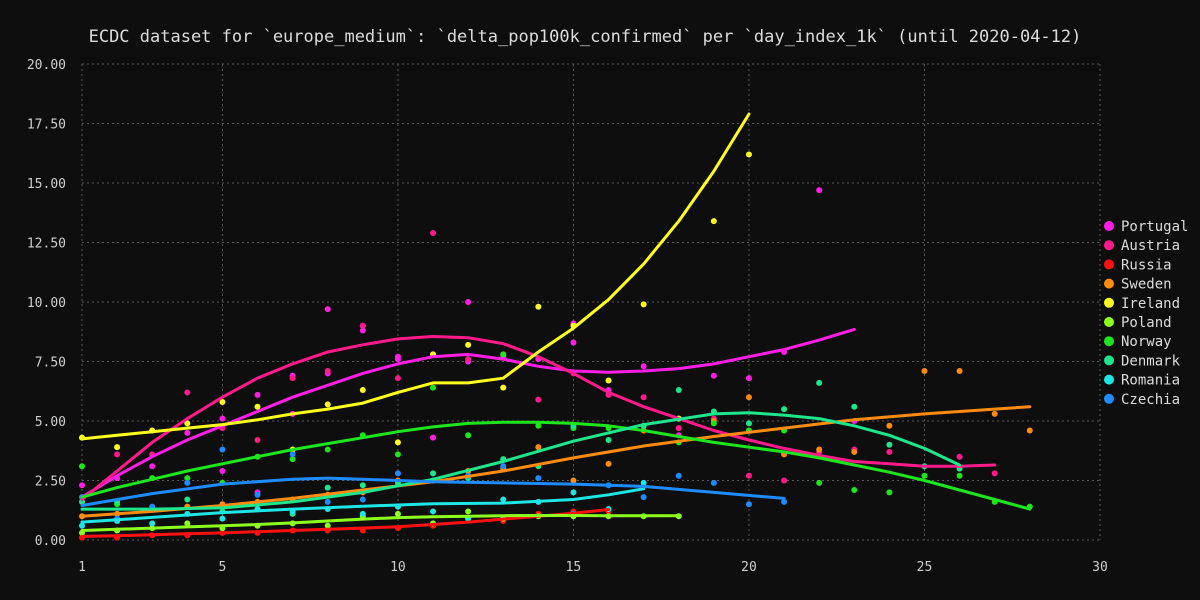  Describe the element at coordinates (50, 363) in the screenshot. I see `y-tick-label: 7.50` at that location.